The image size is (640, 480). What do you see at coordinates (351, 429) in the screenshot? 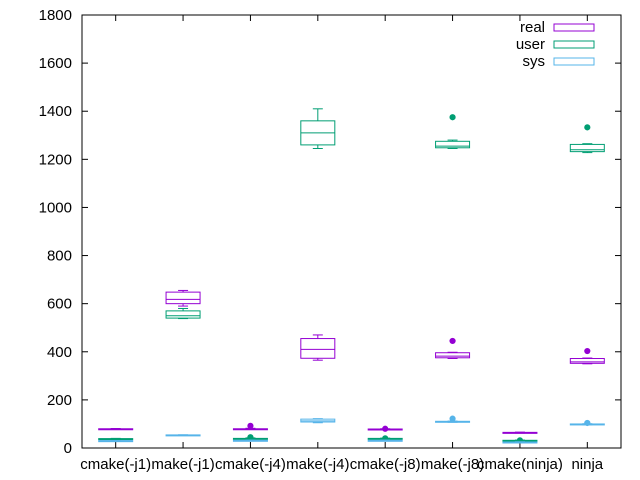
I see `series-sys` at bounding box center [351, 429].